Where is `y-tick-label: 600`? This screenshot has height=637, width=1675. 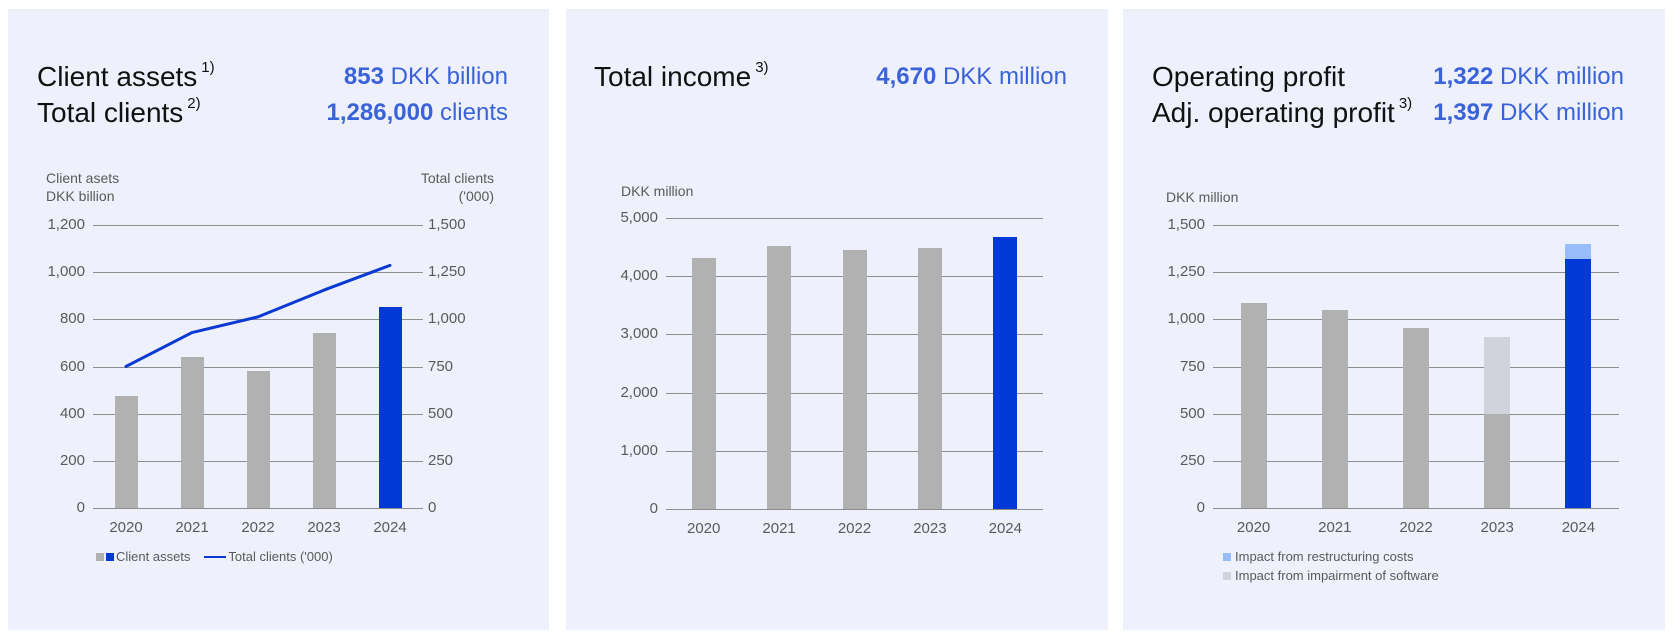 y-tick-label: 600 is located at coordinates (72, 366).